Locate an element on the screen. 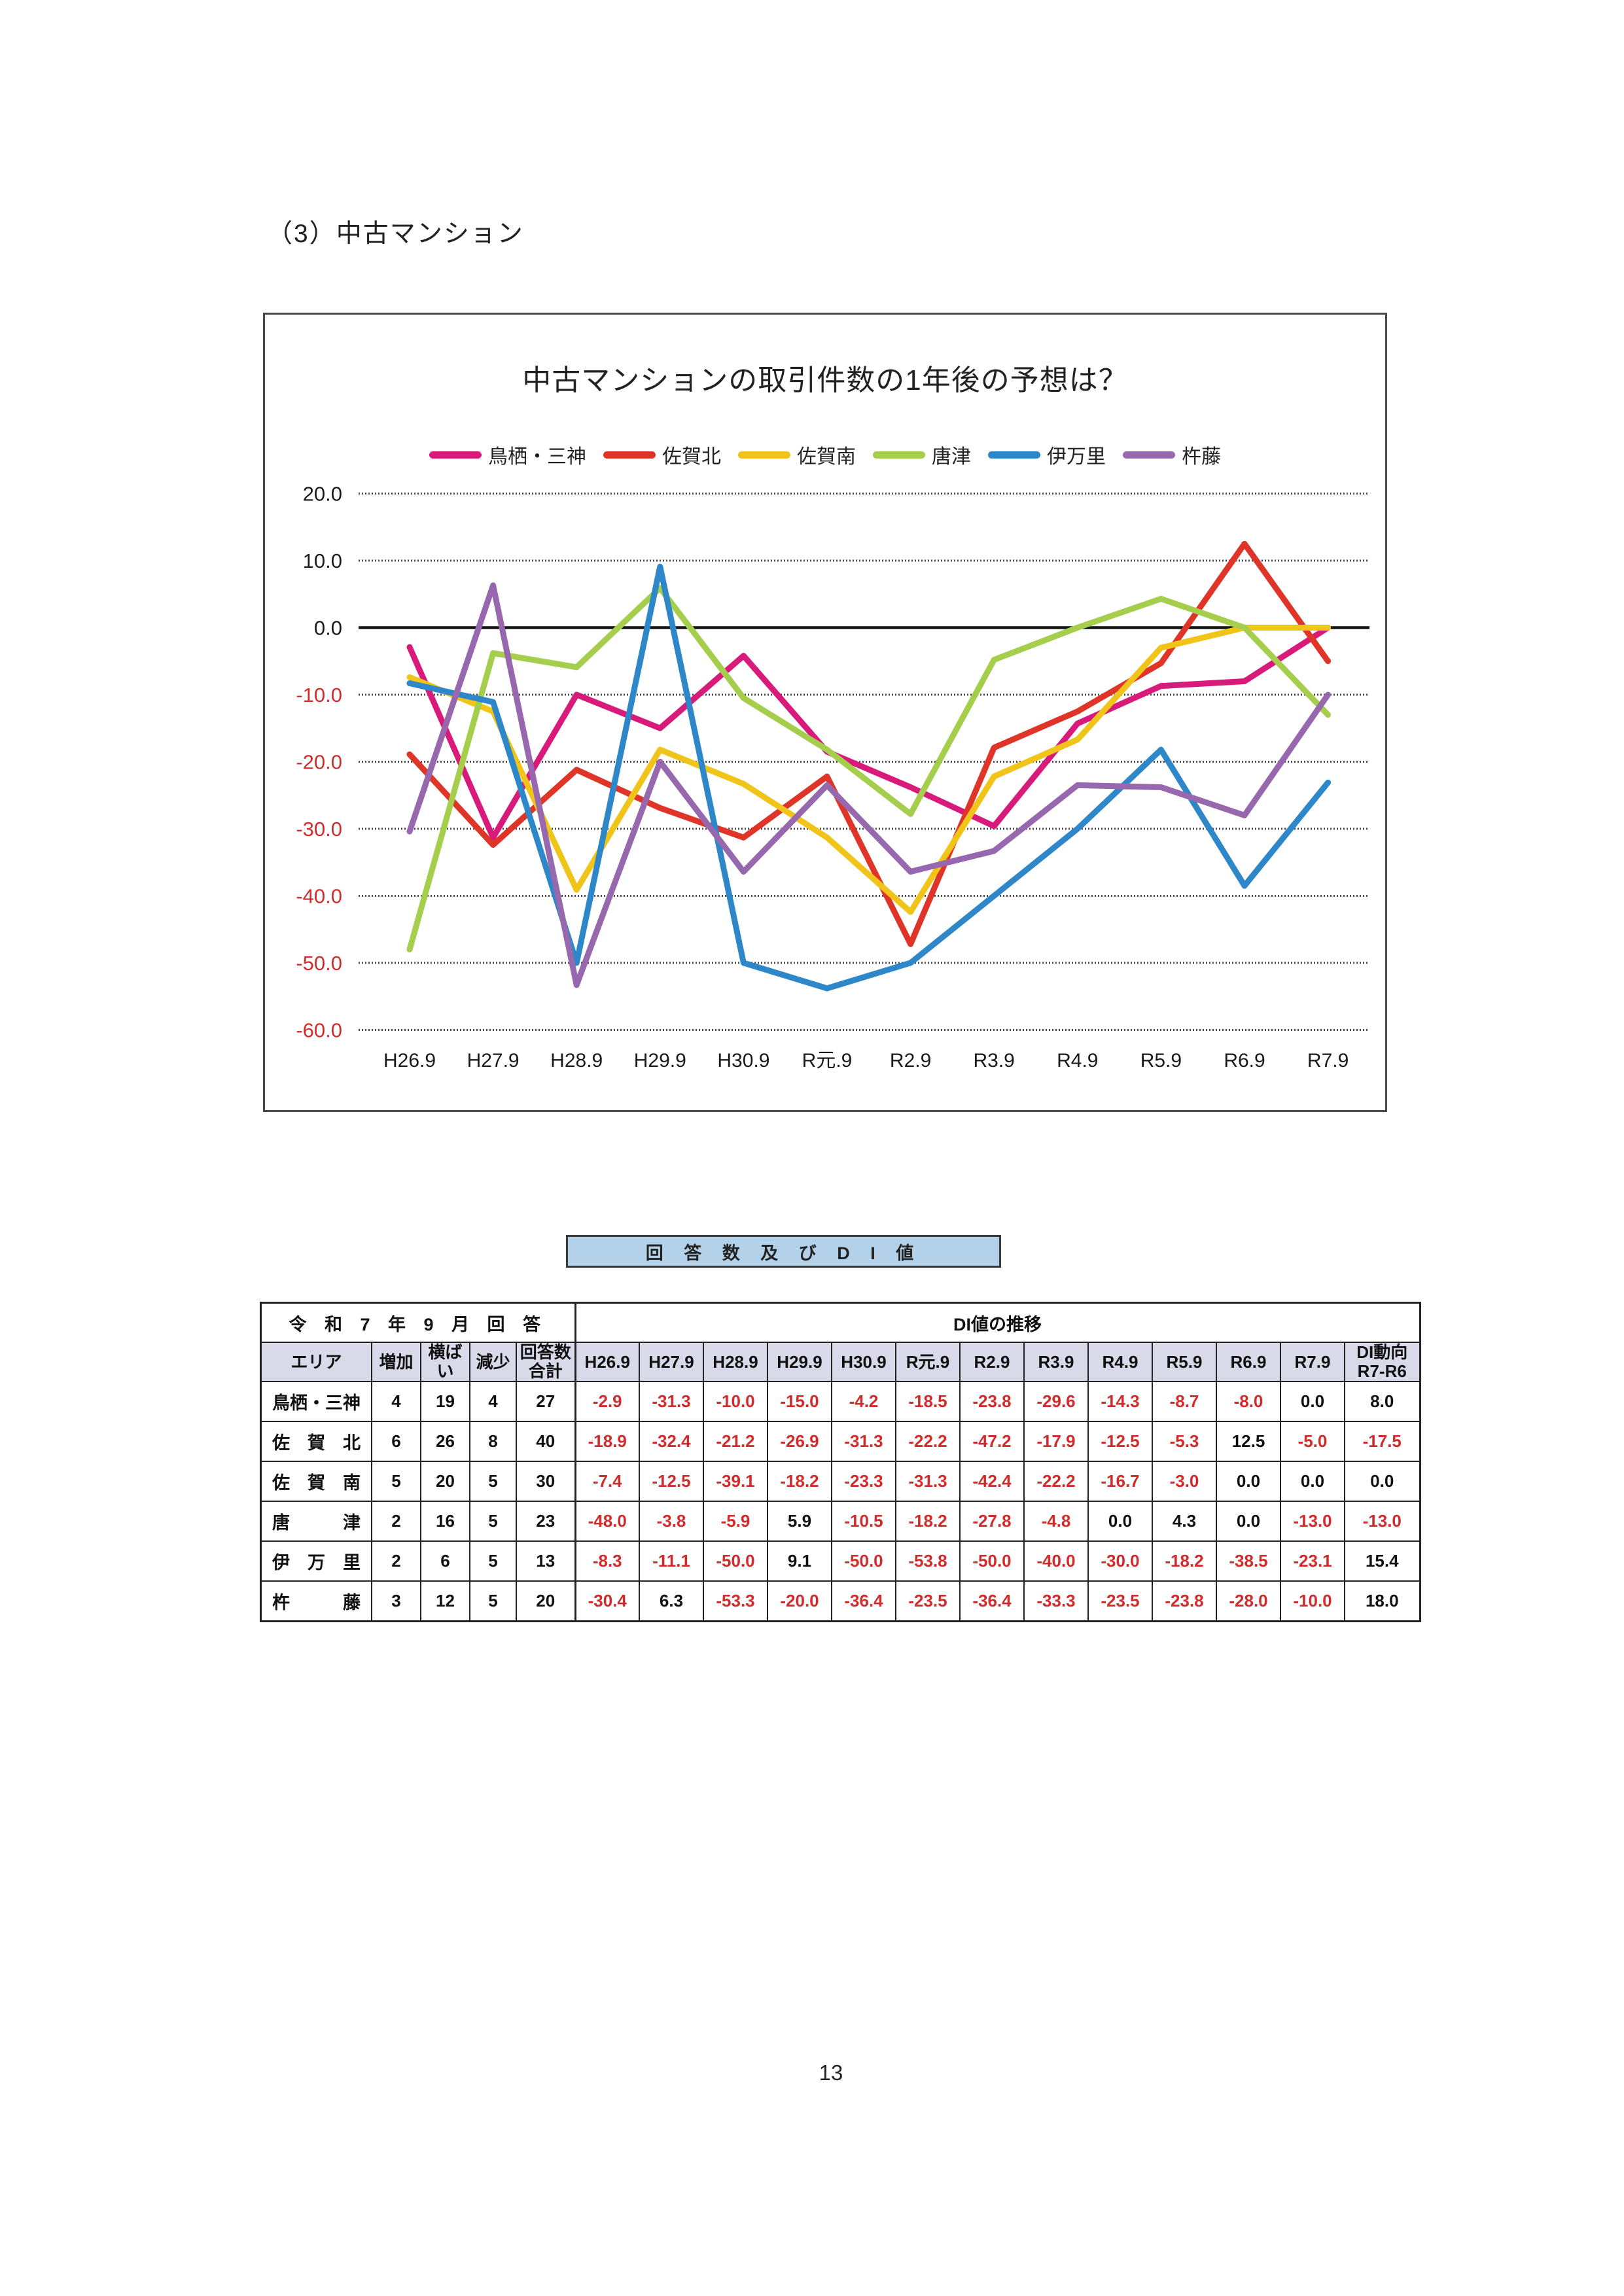 The width and height of the screenshot is (1624, 2296). di-value-cell: -23.5 is located at coordinates (1120, 1601).